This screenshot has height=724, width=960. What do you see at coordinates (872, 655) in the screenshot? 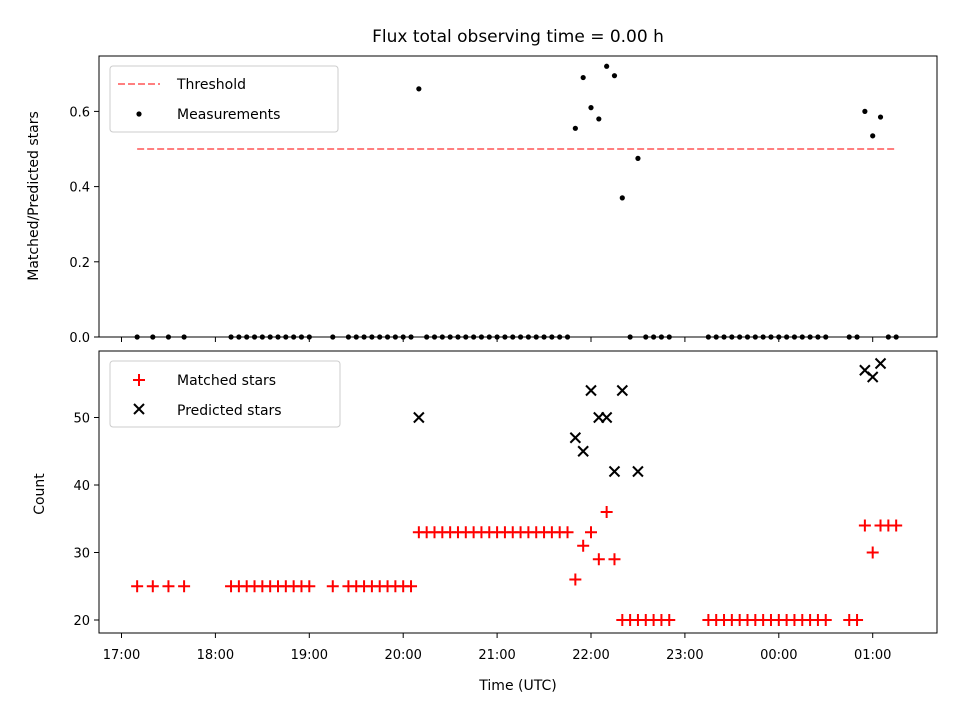
I see `x-tick-label: 01:00` at bounding box center [872, 655].